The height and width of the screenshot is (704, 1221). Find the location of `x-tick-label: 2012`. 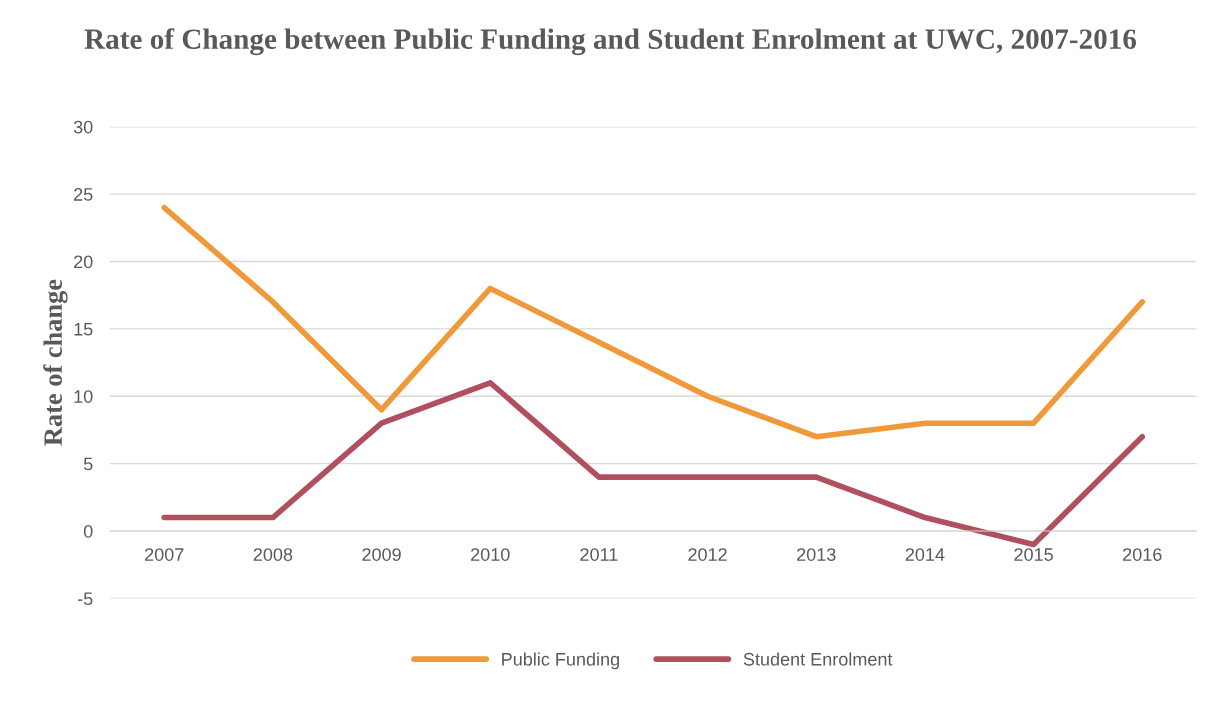

x-tick-label: 2012 is located at coordinates (707, 554).